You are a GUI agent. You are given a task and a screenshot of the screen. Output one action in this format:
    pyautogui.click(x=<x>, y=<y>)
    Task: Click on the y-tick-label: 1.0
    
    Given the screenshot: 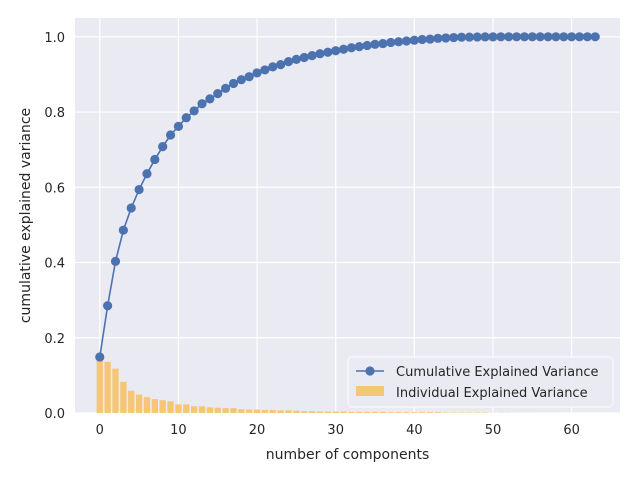 What is the action you would take?
    pyautogui.click(x=54, y=38)
    